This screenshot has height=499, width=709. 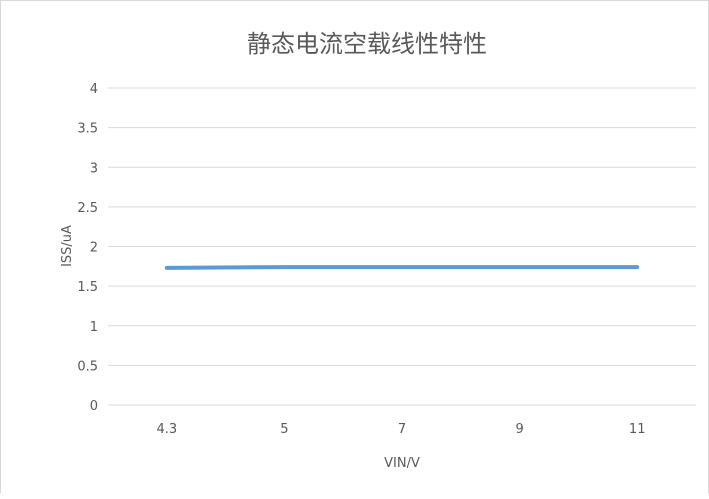 What do you see at coordinates (166, 429) in the screenshot?
I see `x-tick-label: 4.3` at bounding box center [166, 429].